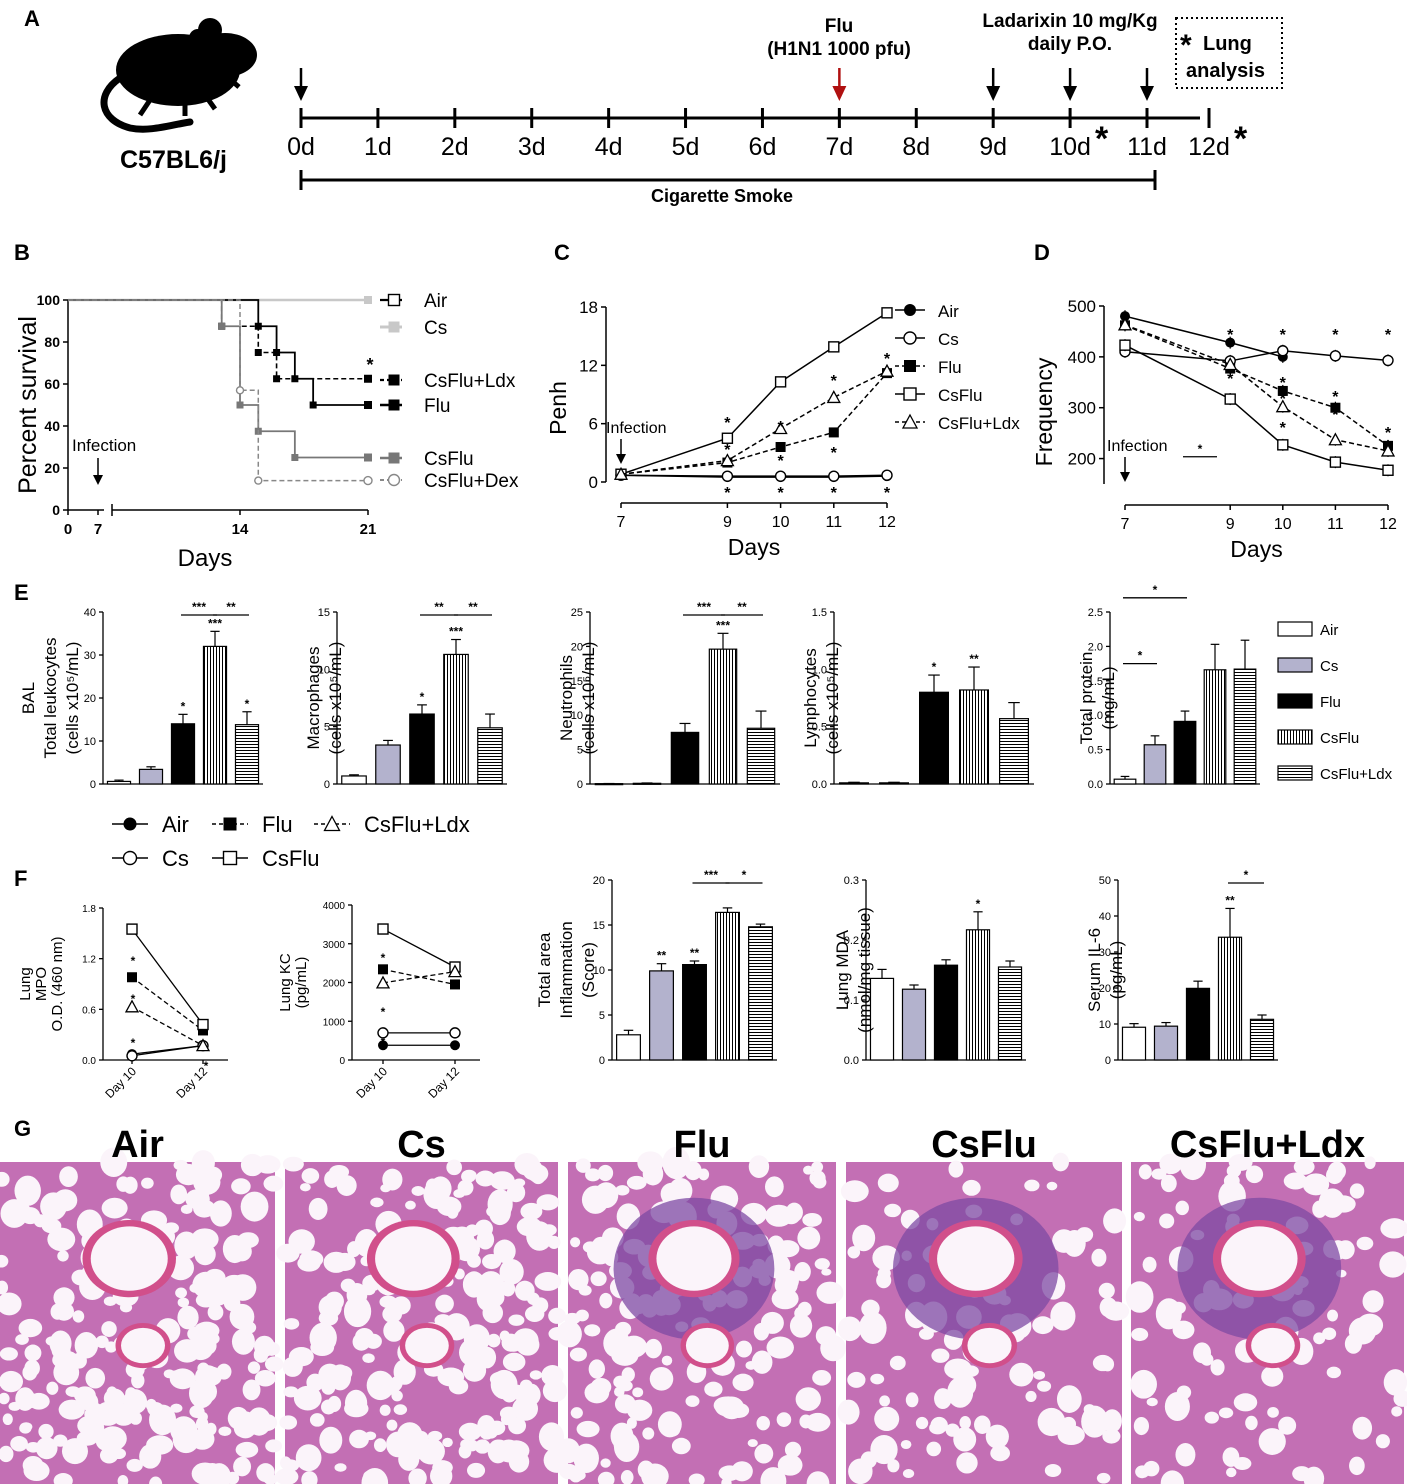 The width and height of the screenshot is (1407, 1484). I want to click on series-air, so click(167, 1050).